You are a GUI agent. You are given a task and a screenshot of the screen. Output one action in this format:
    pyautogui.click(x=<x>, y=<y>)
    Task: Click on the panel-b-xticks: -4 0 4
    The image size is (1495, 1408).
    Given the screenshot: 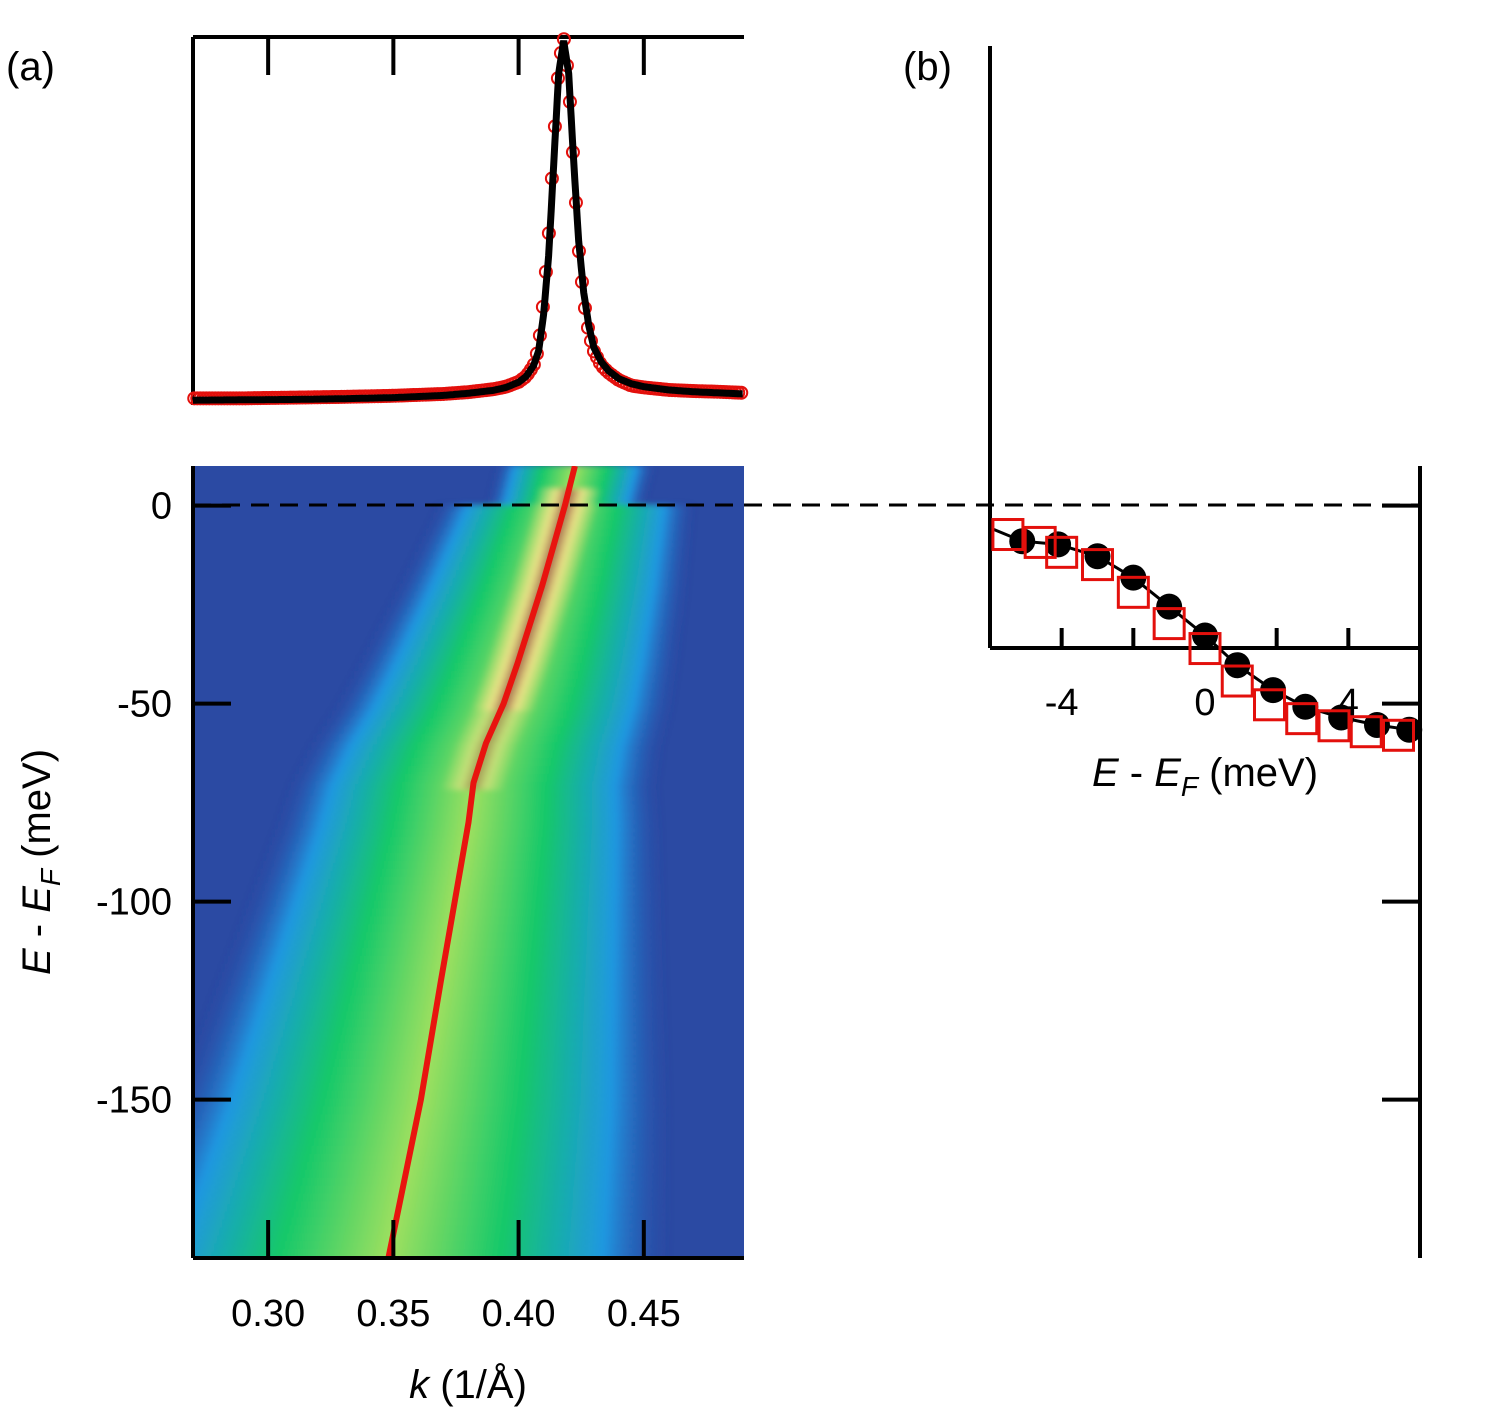 What is the action you would take?
    pyautogui.click(x=1205, y=676)
    